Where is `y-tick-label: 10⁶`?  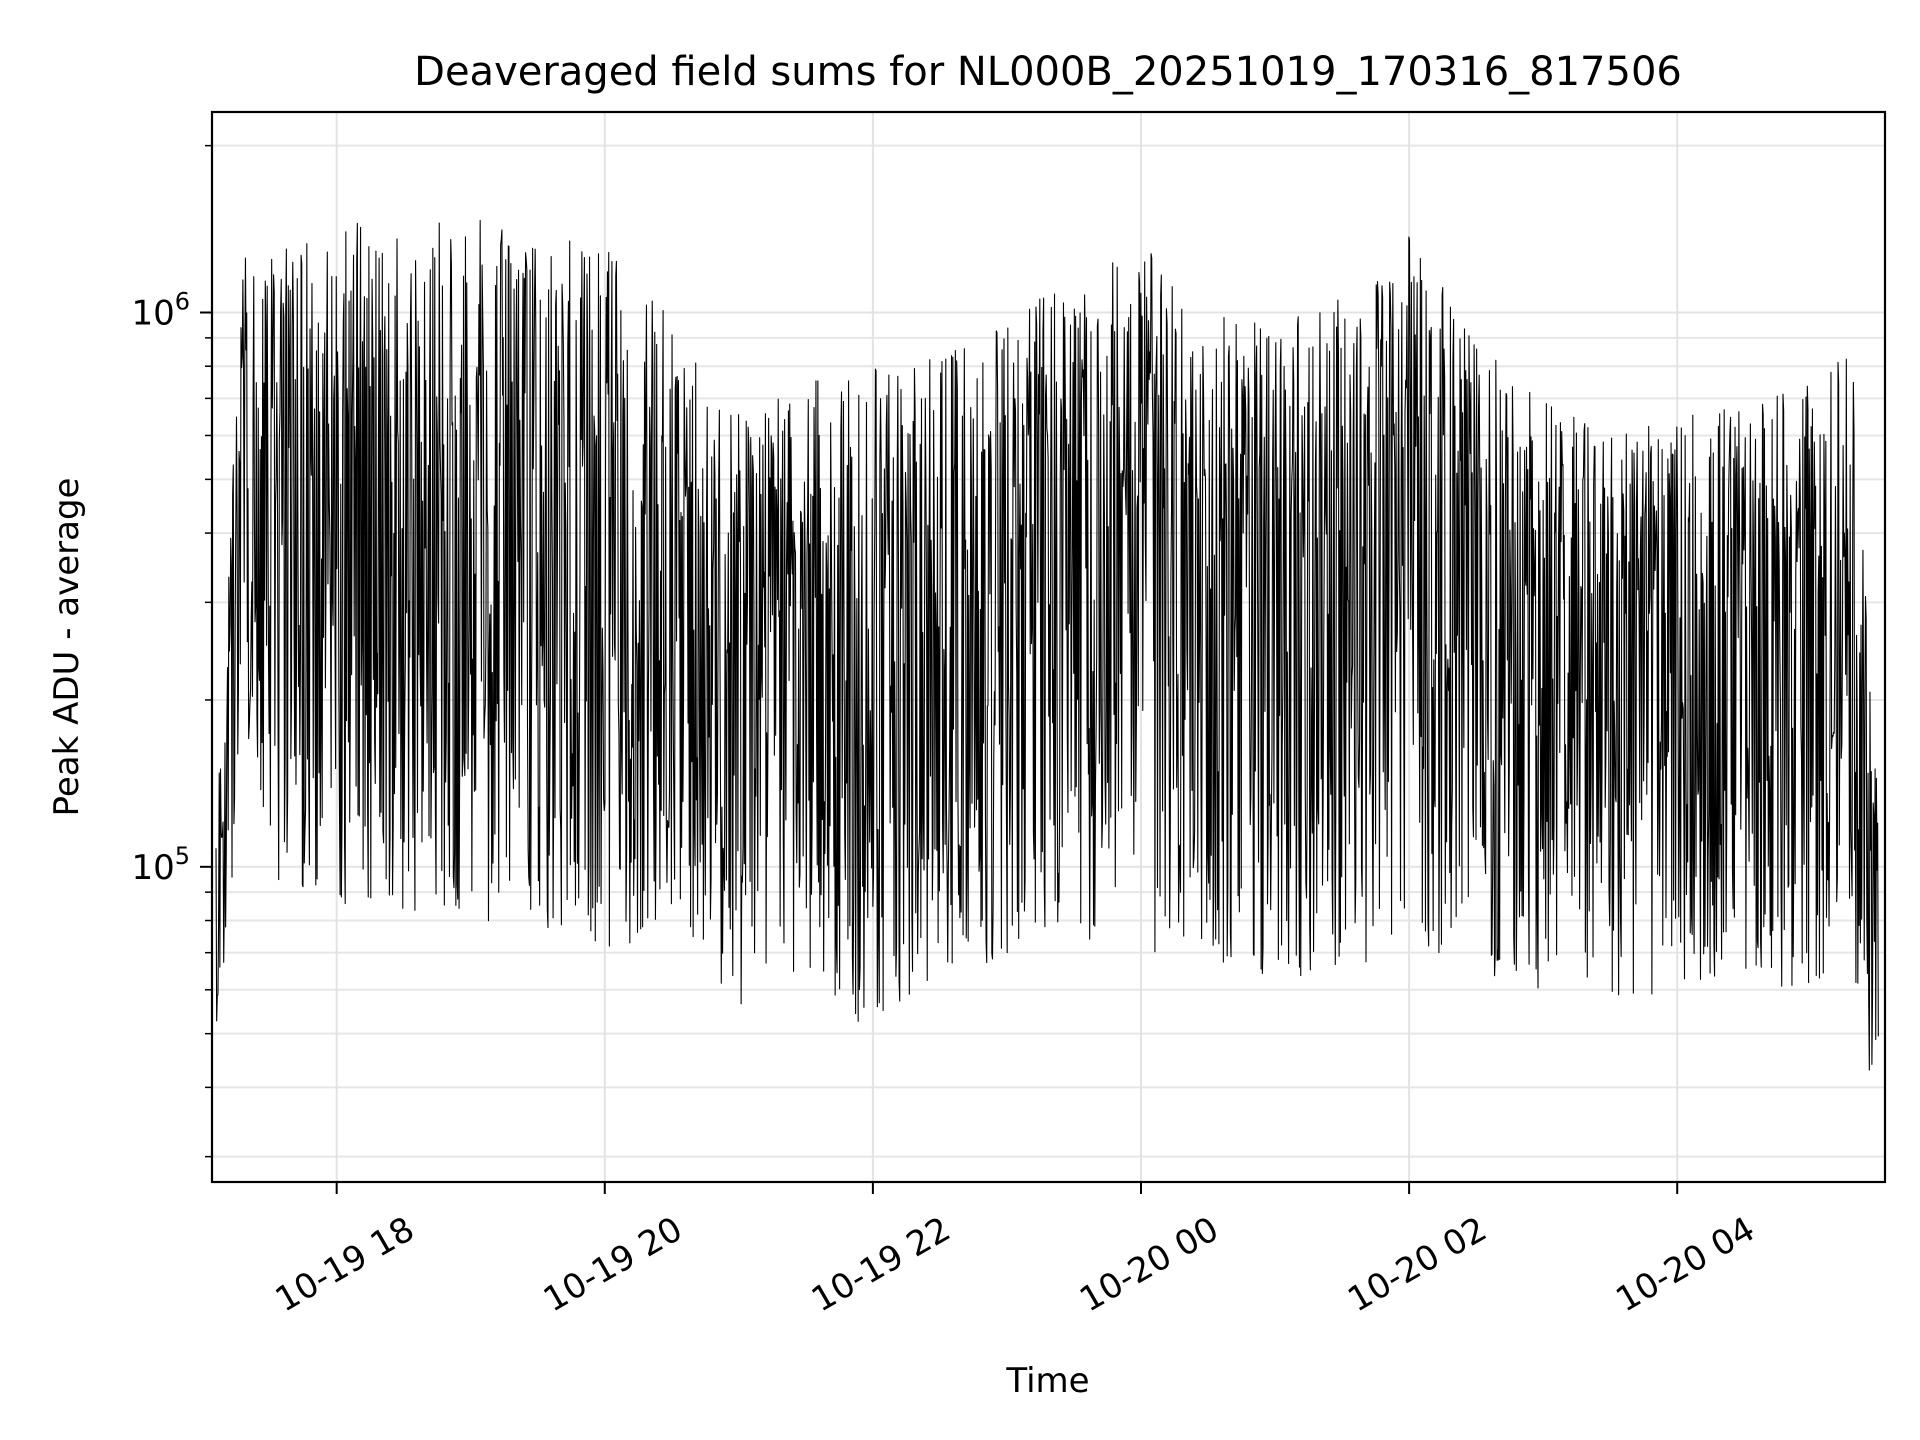 y-tick-label: 10⁶ is located at coordinates (160, 311).